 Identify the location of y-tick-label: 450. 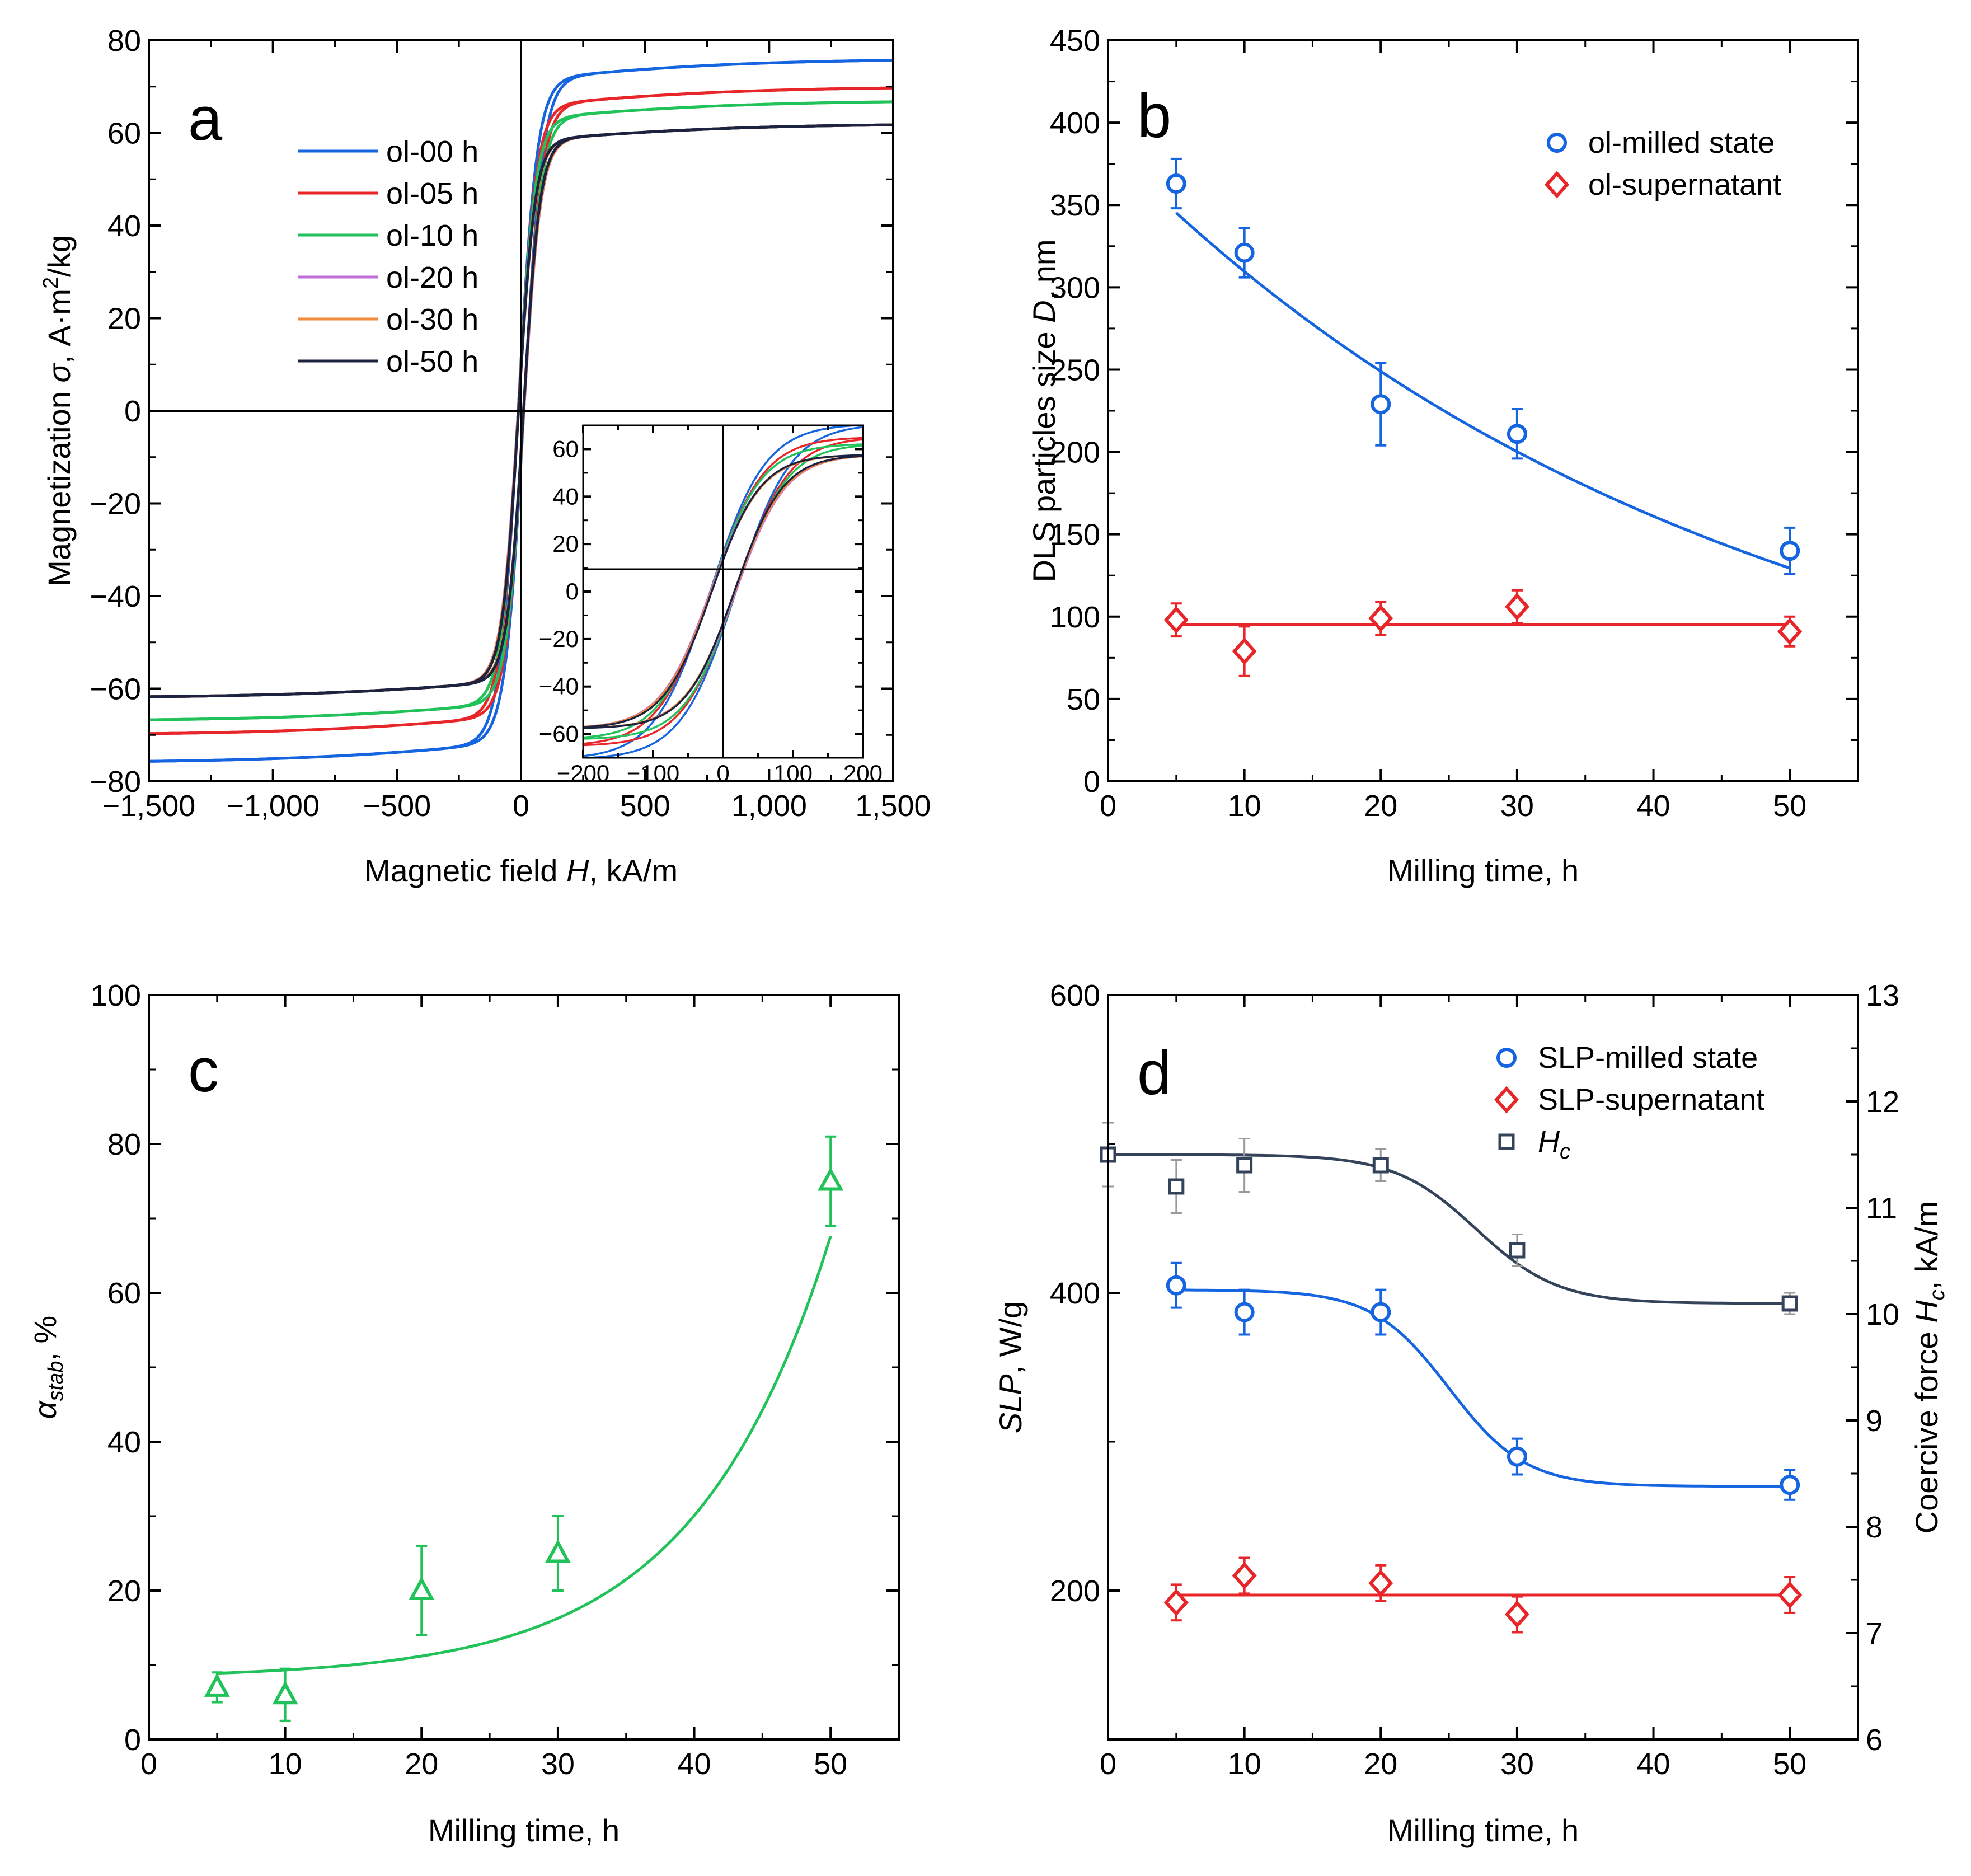
(1075, 41).